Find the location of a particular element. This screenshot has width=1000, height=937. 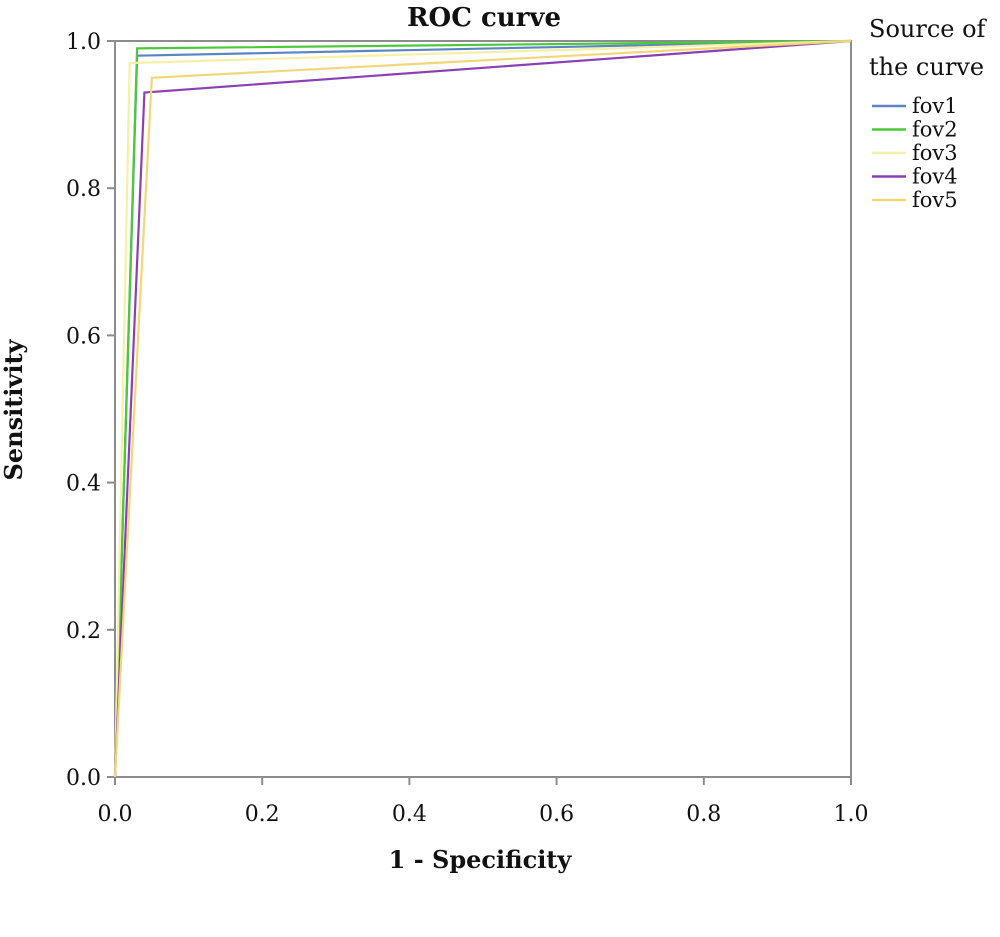

legend-item-fov1: fov1 is located at coordinates (915, 106).